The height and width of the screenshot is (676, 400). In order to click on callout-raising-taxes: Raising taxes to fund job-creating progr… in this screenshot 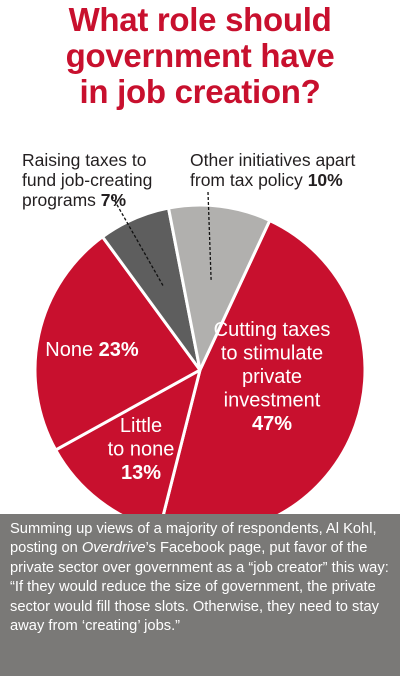, I will do `click(87, 180)`.